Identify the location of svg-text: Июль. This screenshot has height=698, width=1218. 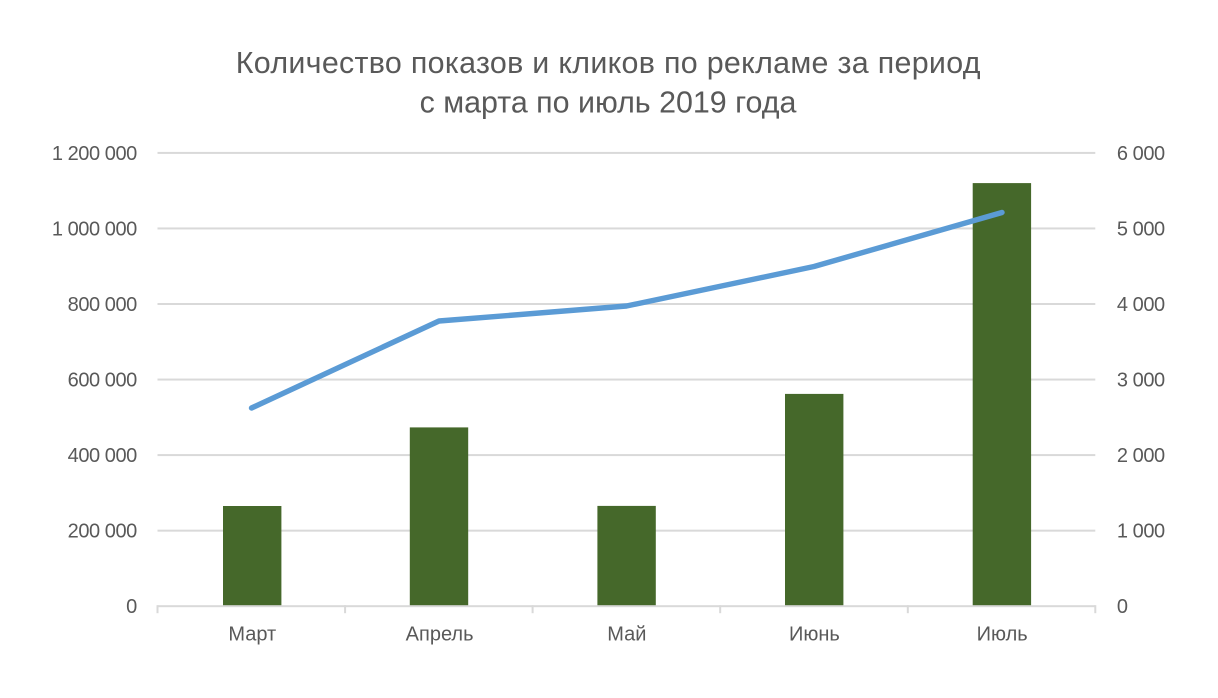
(1002, 634).